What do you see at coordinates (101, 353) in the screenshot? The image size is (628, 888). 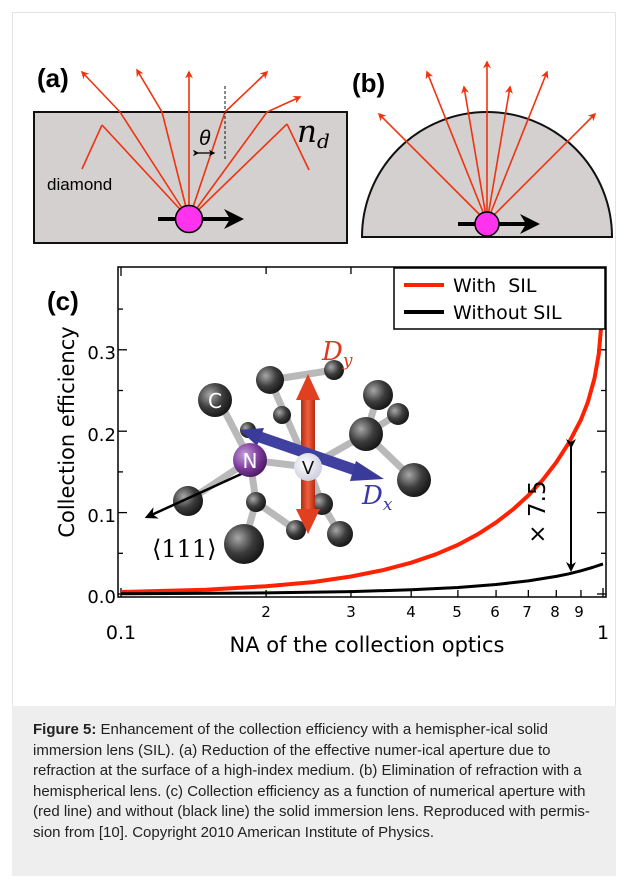 I see `y-tick-label: 0.3` at bounding box center [101, 353].